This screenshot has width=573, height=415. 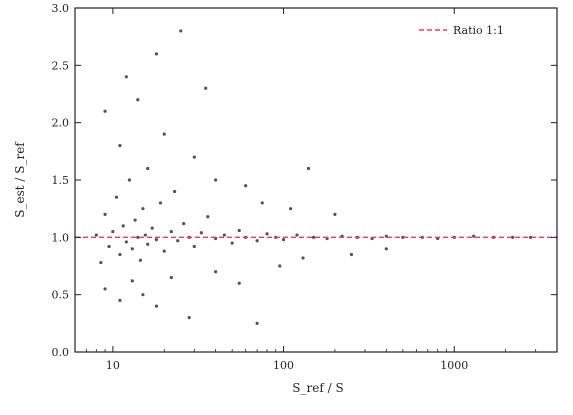 I want to click on y-tick-label: 3.0, so click(x=61, y=8).